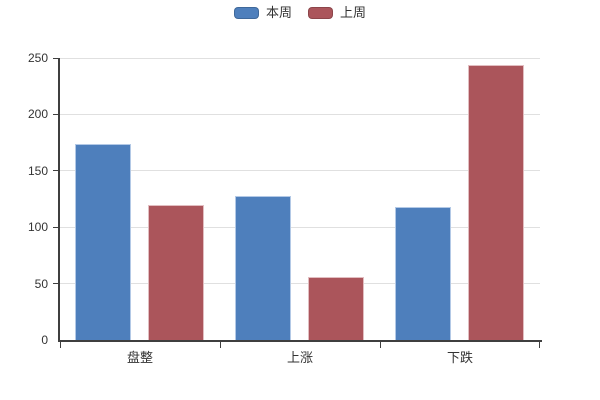 The image size is (600, 400). Describe the element at coordinates (103, 241) in the screenshot. I see `bar-series0-cat0` at that location.